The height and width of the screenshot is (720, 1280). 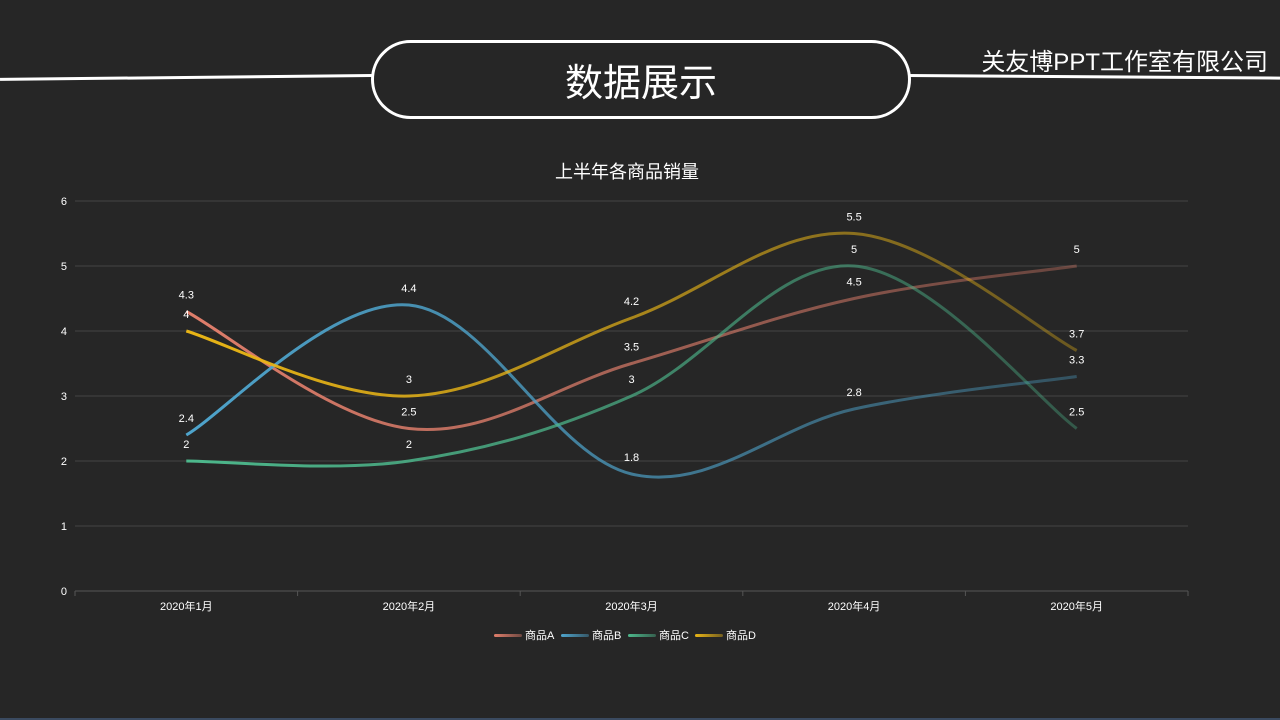 I want to click on y-tick-label: 4, so click(x=64, y=332).